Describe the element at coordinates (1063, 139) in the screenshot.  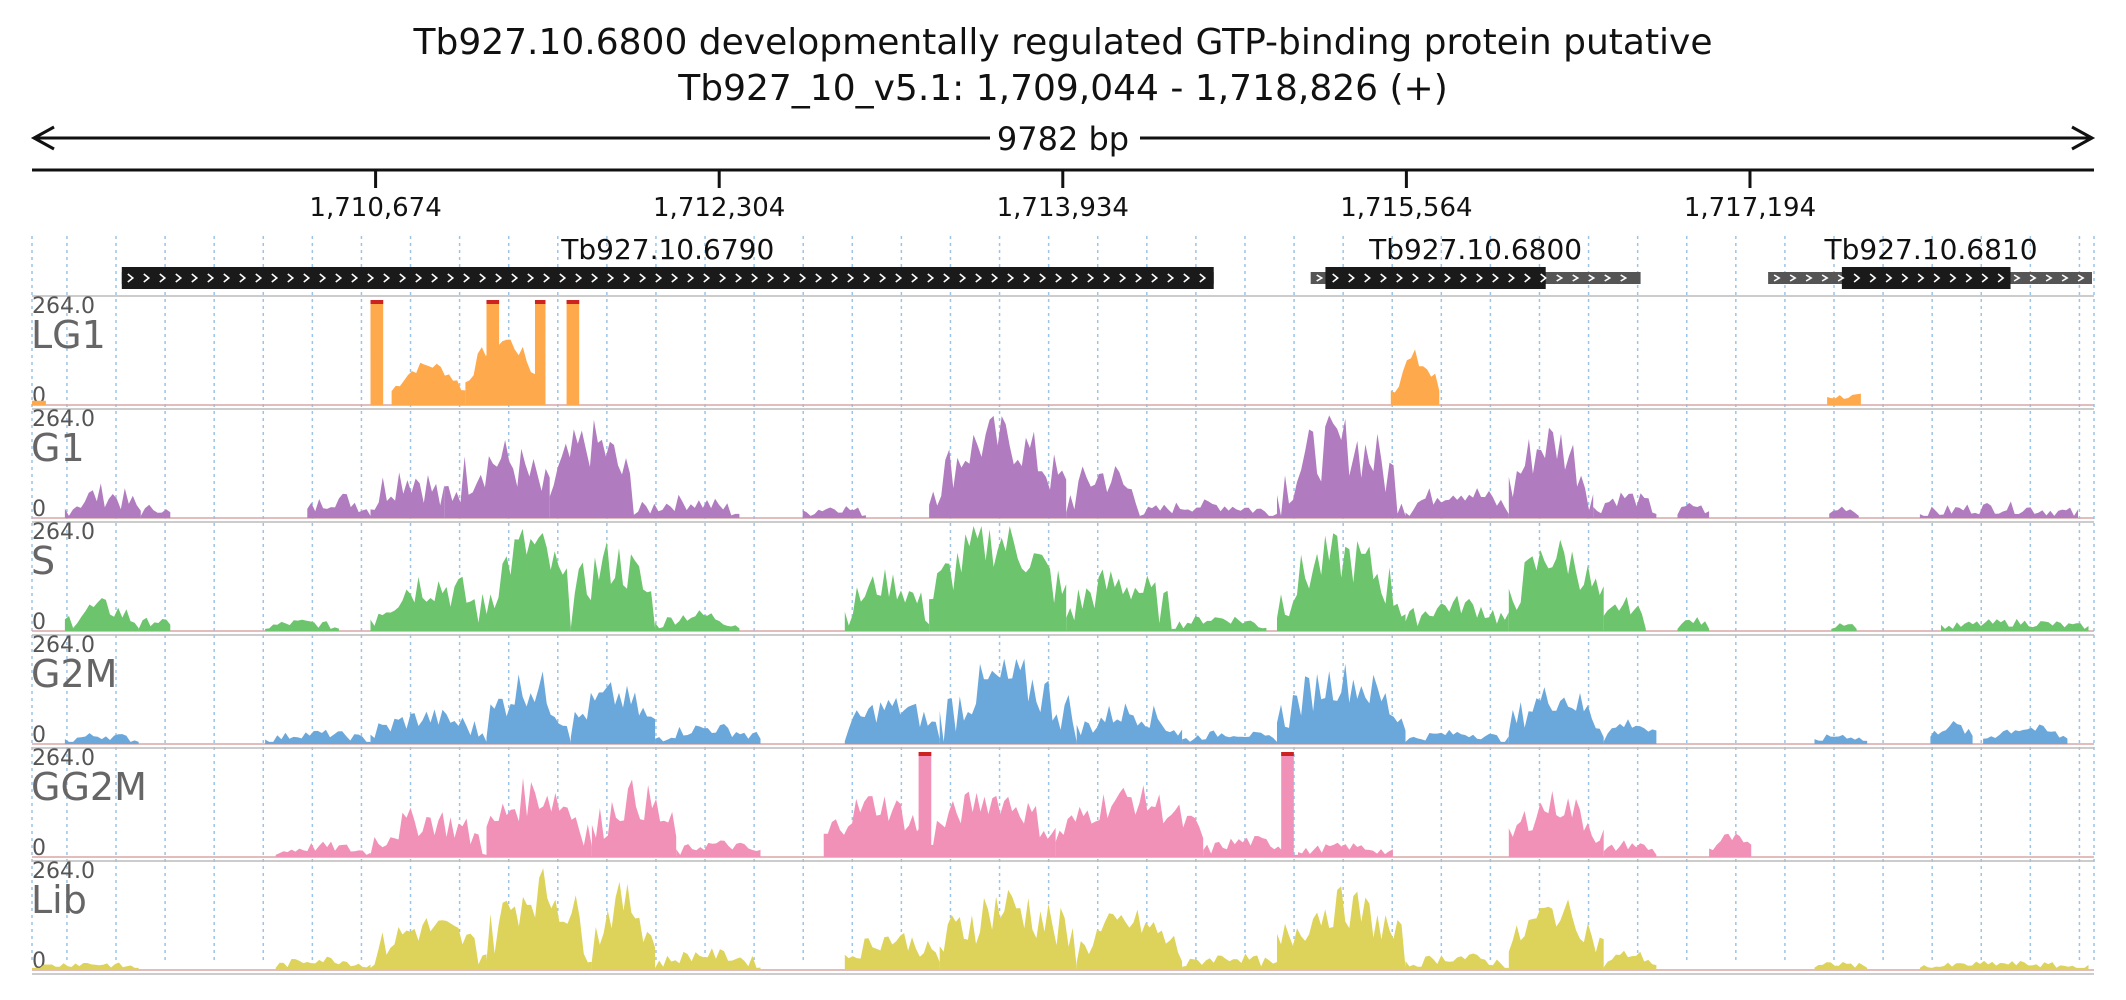
I see `span-label: 9782 bp` at that location.